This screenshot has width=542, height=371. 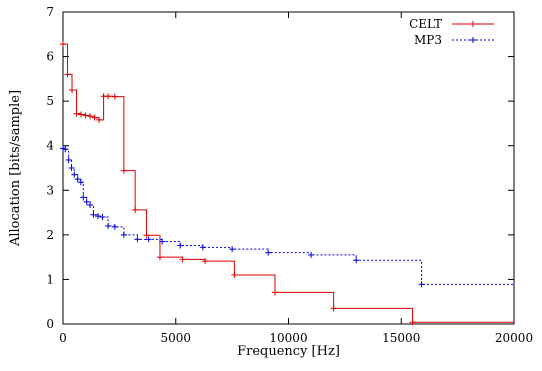 I want to click on y-tick-label: 0, so click(x=50, y=324).